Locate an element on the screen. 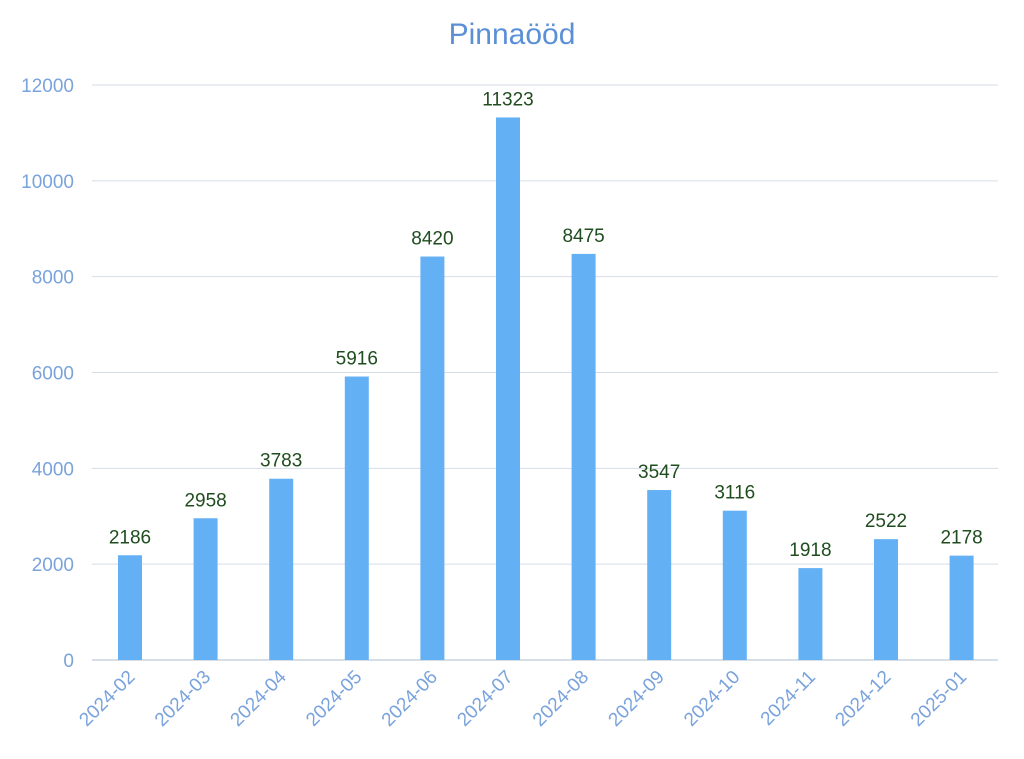 The height and width of the screenshot is (759, 1024). y-tick-label: 8000 is located at coordinates (53, 278).